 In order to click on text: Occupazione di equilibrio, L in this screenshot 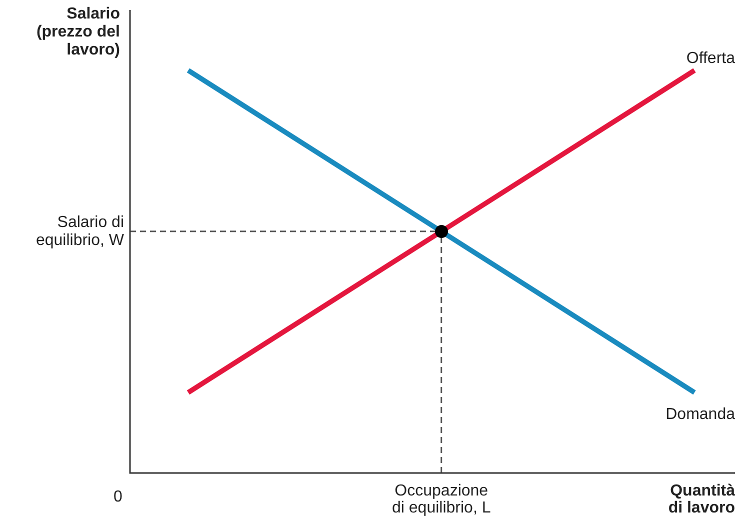, I will do `click(441, 499)`.